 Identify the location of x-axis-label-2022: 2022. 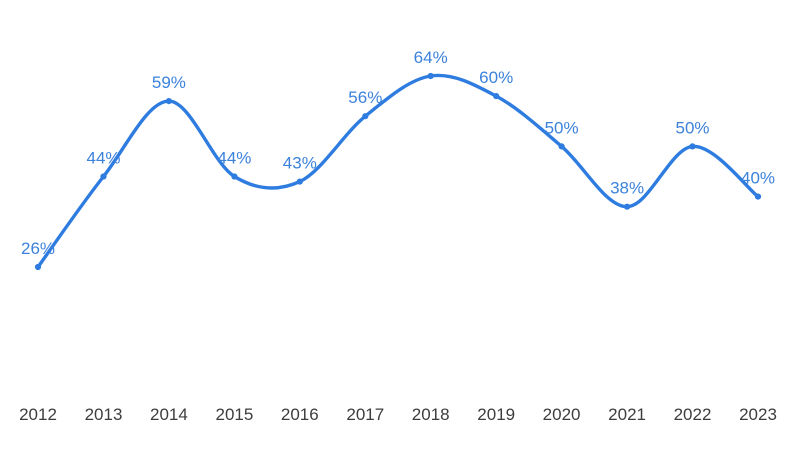
(693, 414).